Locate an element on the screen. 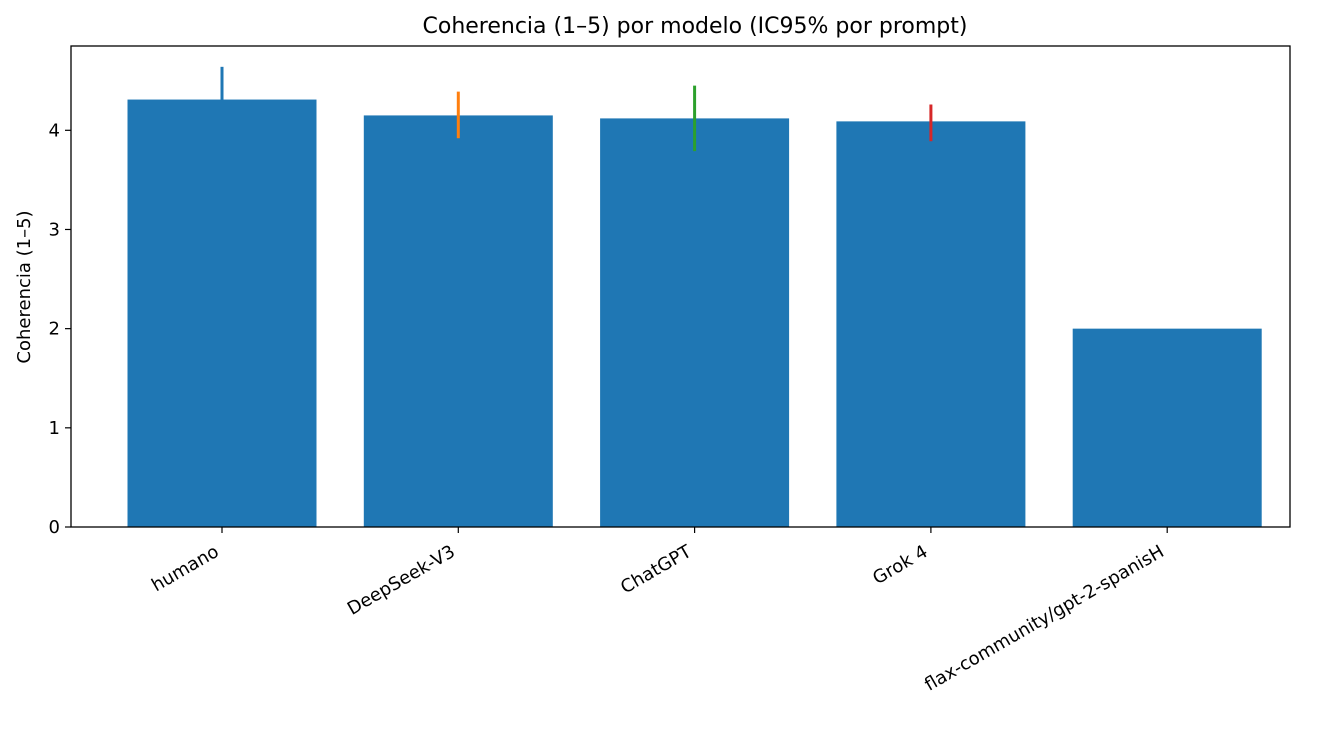 The width and height of the screenshot is (1333, 732). y-tick-label: 0 is located at coordinates (54, 527).